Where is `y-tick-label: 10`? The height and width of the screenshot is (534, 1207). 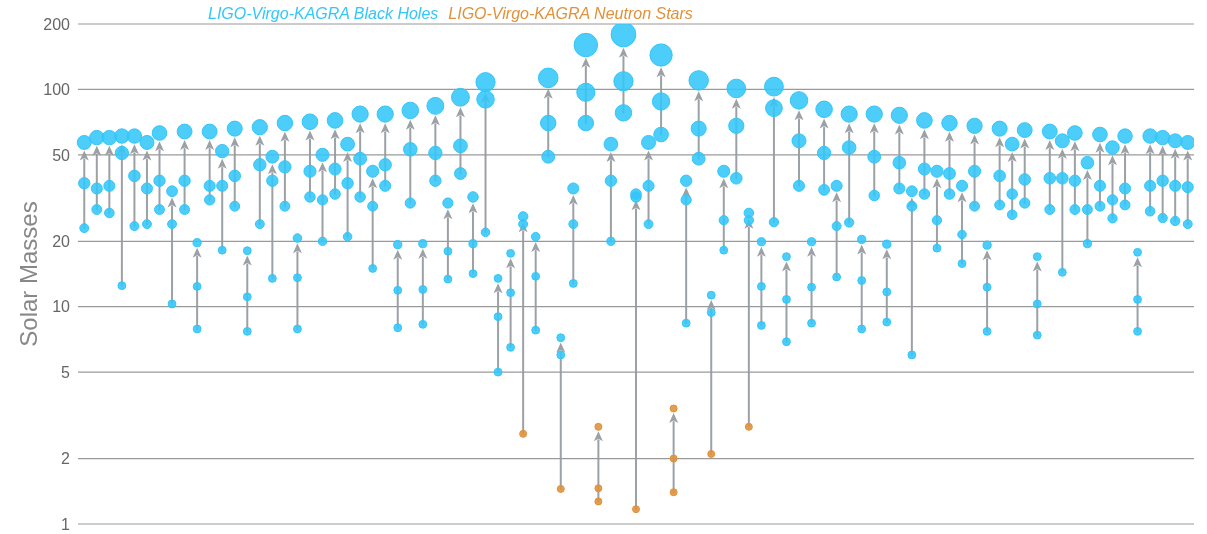 y-tick-label: 10 is located at coordinates (61, 307).